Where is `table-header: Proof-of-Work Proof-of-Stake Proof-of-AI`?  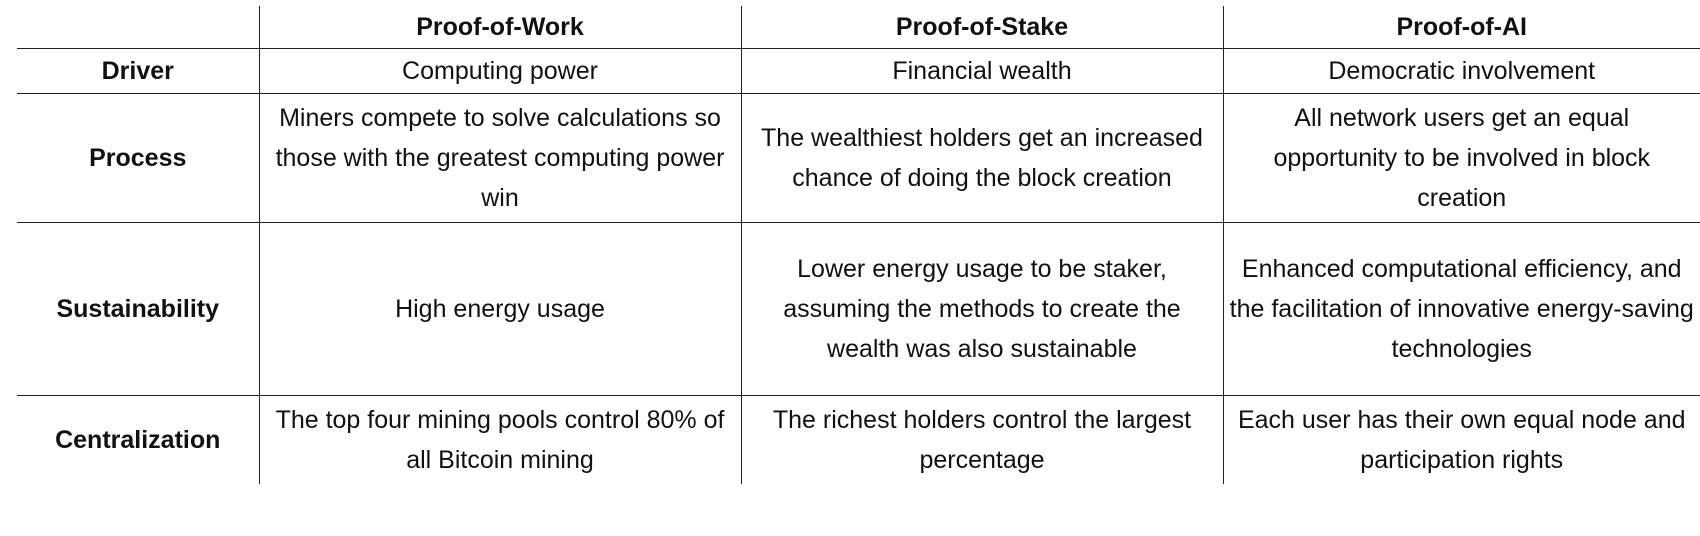 table-header: Proof-of-Work Proof-of-Stake Proof-of-AI is located at coordinates (858, 27).